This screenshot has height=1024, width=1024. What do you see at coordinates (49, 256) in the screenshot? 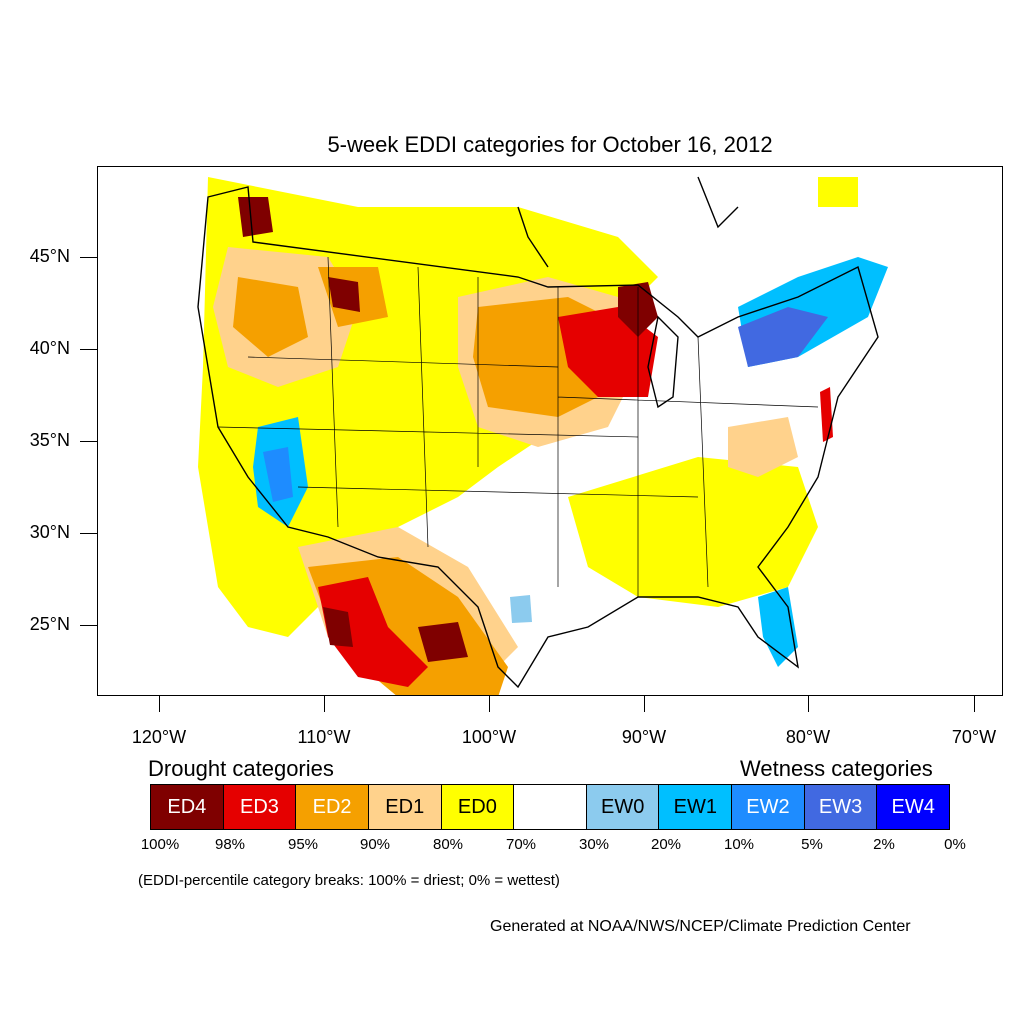
I see `lat-label-45n: 45°N` at bounding box center [49, 256].